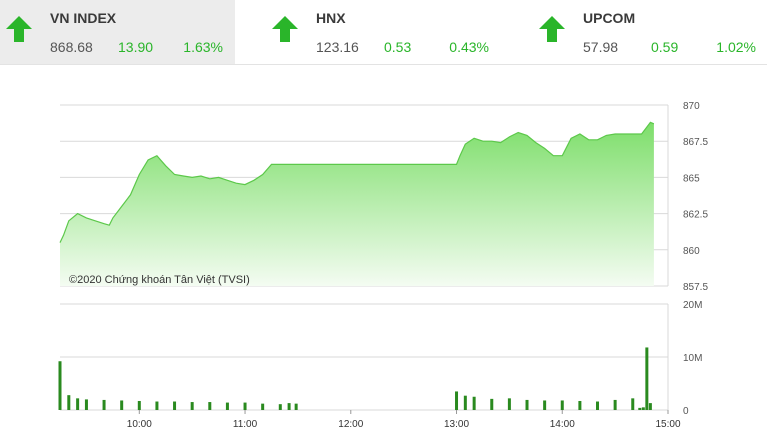 Image resolution: width=767 pixels, height=446 pixels. What do you see at coordinates (691, 106) in the screenshot?
I see `y-tick-label: 870` at bounding box center [691, 106].